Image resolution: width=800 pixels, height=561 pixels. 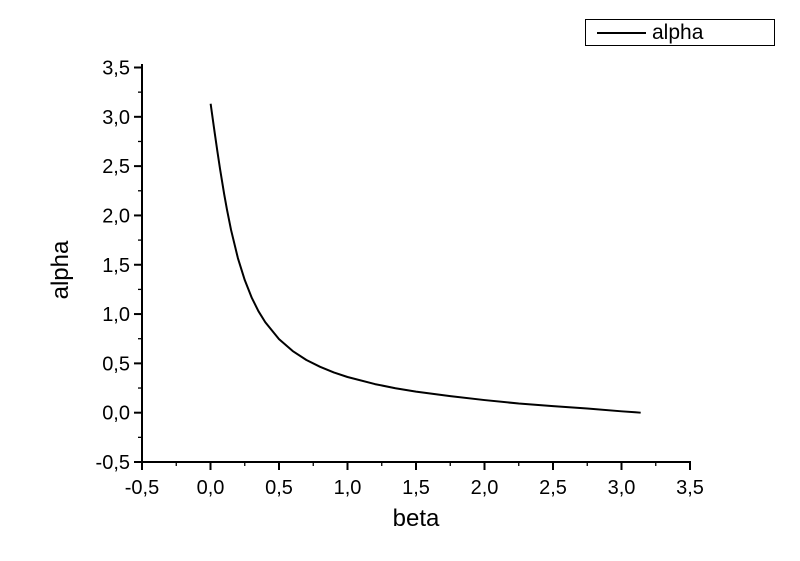 I want to click on x-axis-tick-label: 2,0, so click(x=485, y=488).